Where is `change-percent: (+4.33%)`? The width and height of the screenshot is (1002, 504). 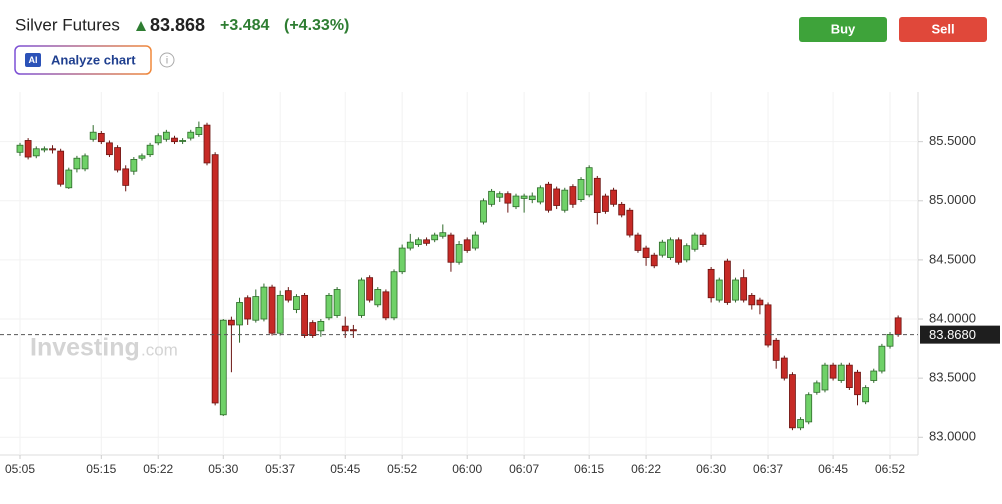
change-percent: (+4.33%) is located at coordinates (316, 25).